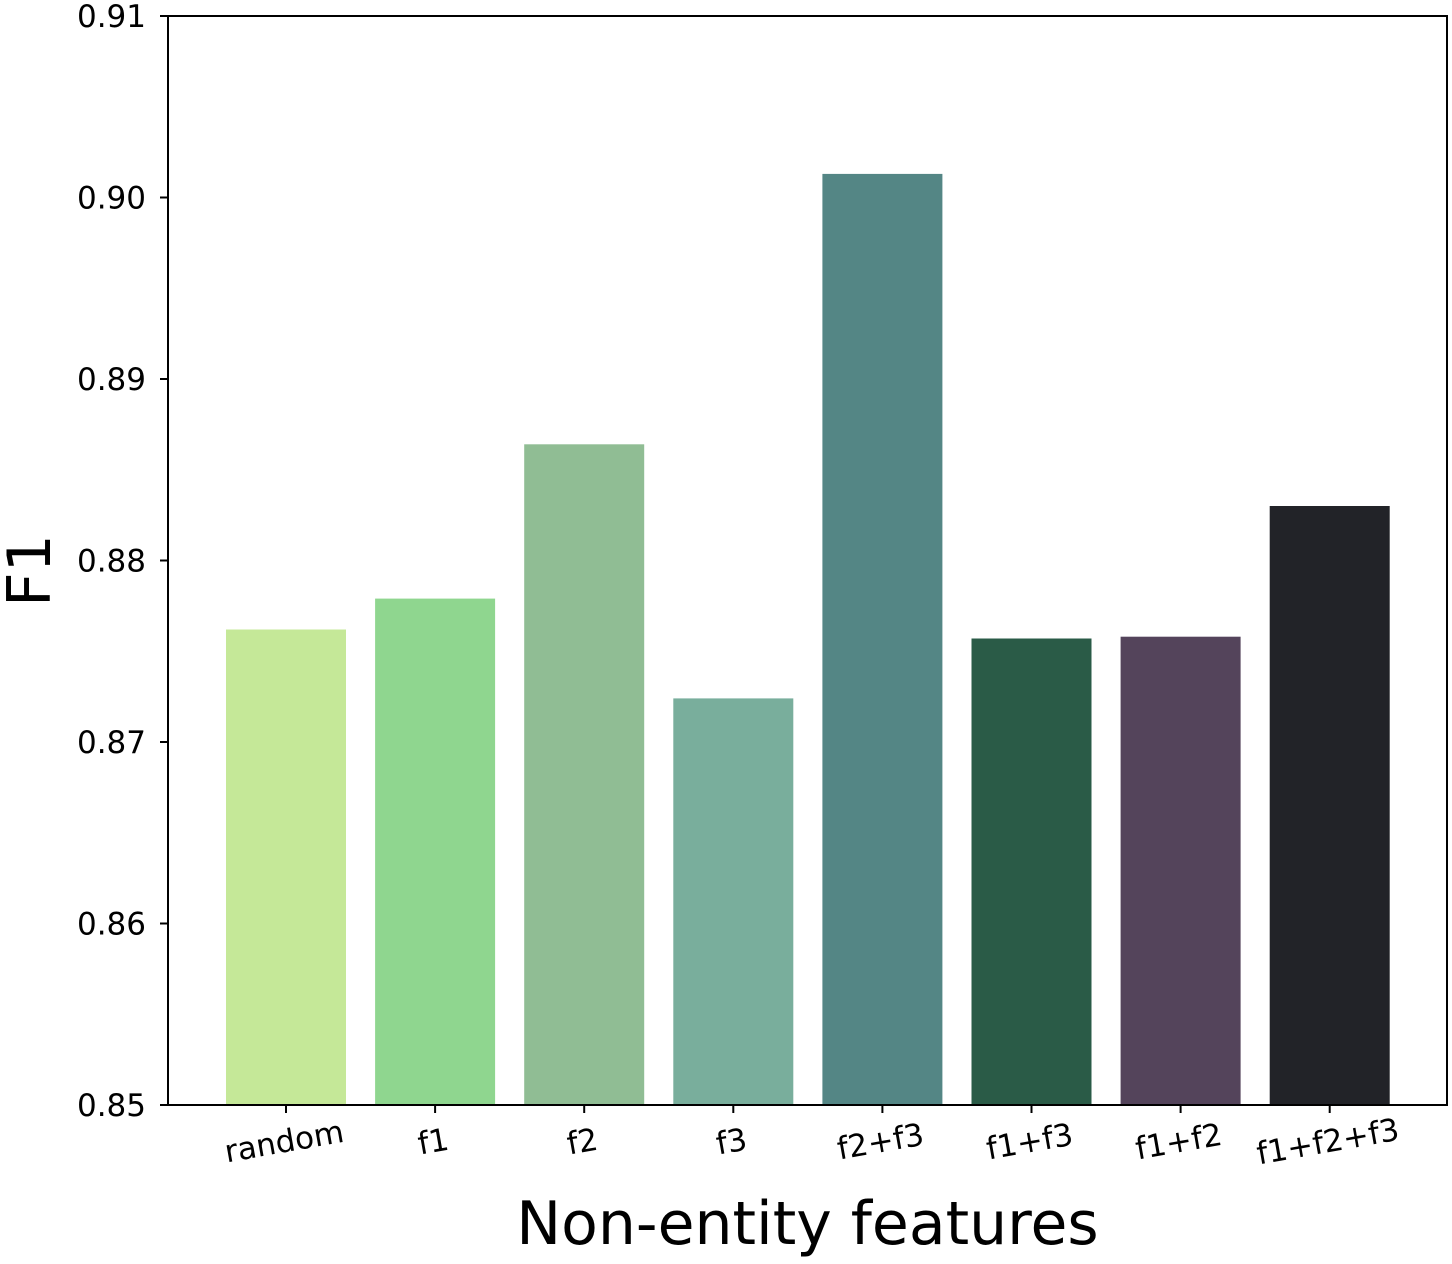  I want to click on x-tick-label-random: random, so click(284, 1142).